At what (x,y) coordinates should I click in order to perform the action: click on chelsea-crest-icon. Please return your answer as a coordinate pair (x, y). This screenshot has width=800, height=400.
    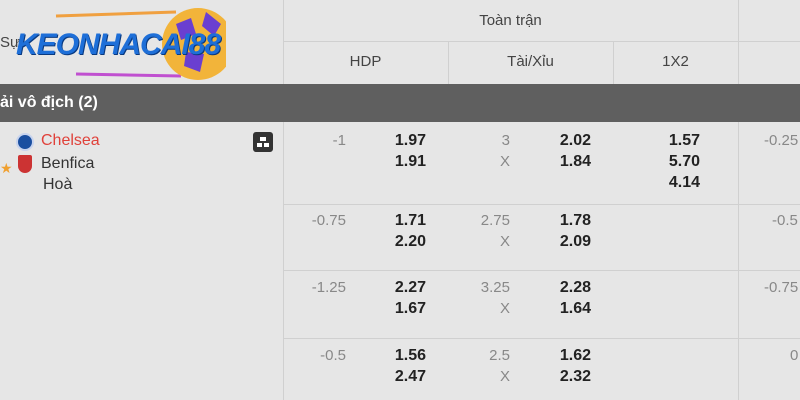
    Looking at the image, I should click on (25, 142).